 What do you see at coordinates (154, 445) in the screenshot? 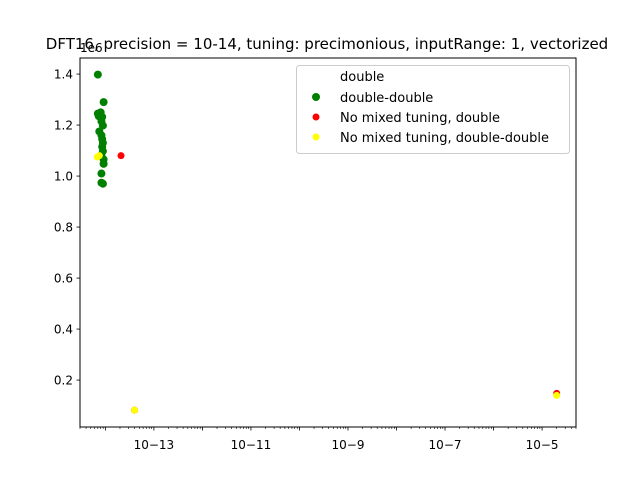
I see `x-tick-label: 10−13` at bounding box center [154, 445].